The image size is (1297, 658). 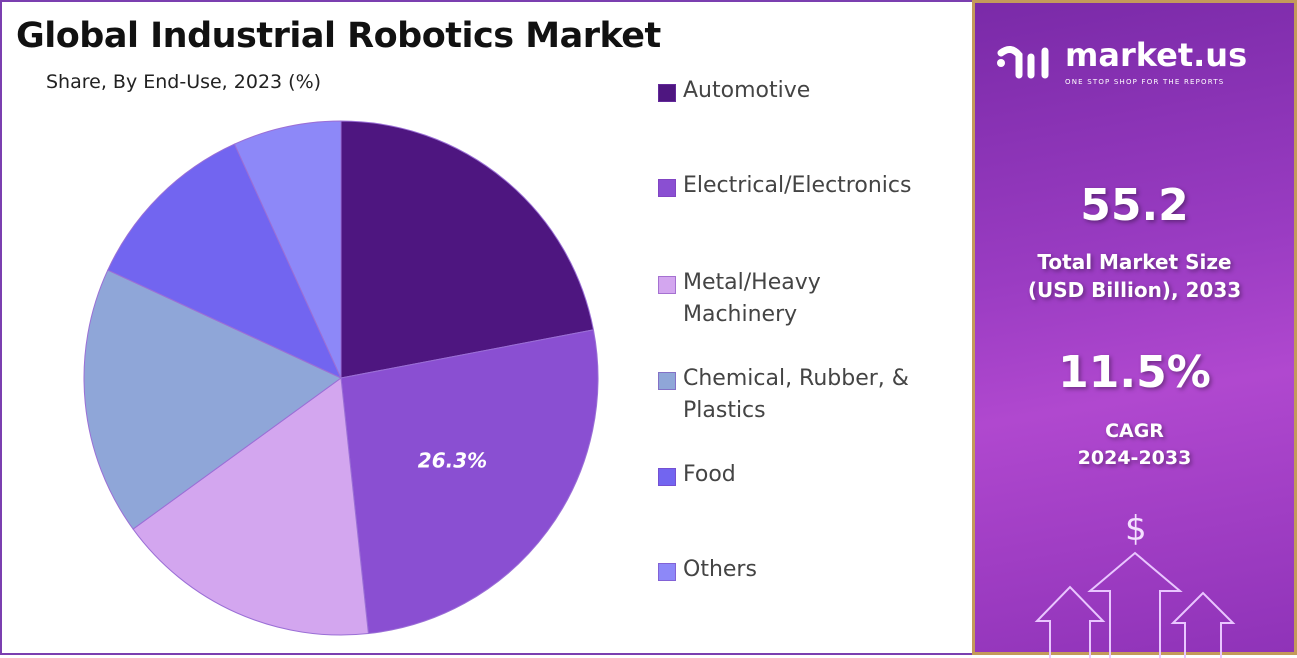 I want to click on pie-slice-chemical-rubber-plastics, so click(x=212, y=399).